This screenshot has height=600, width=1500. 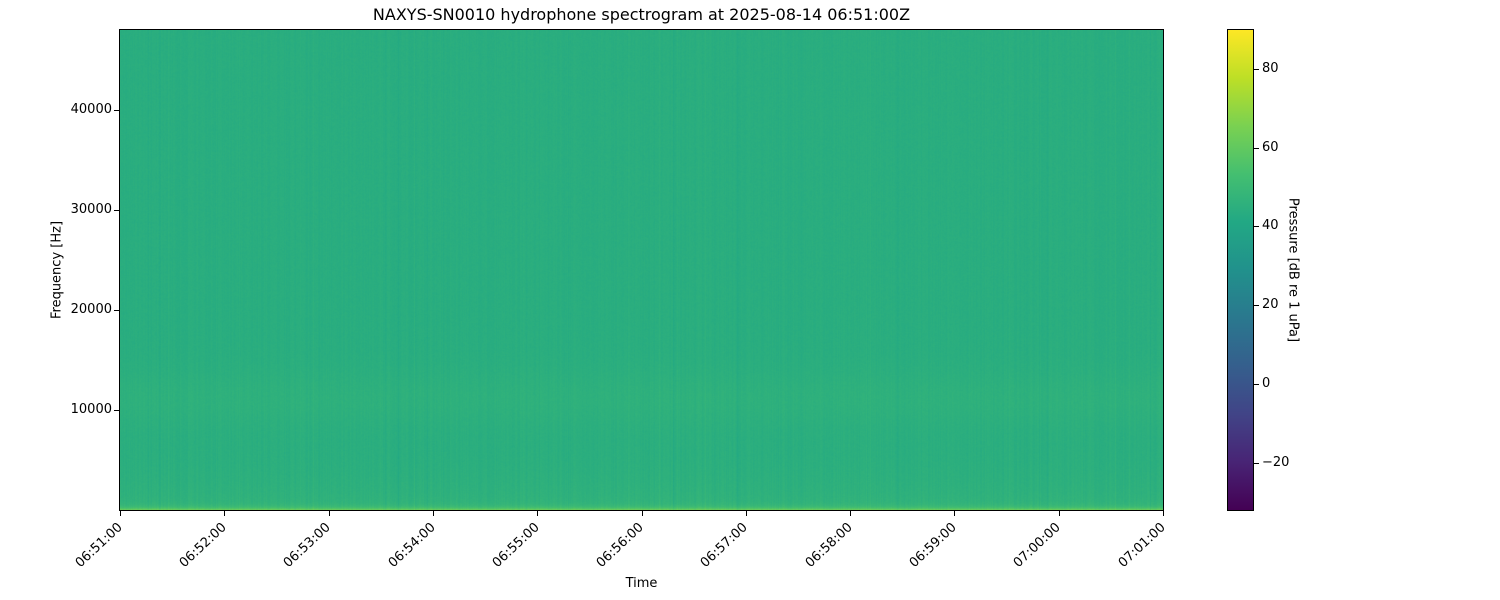 I want to click on colorbar, so click(x=1240, y=270).